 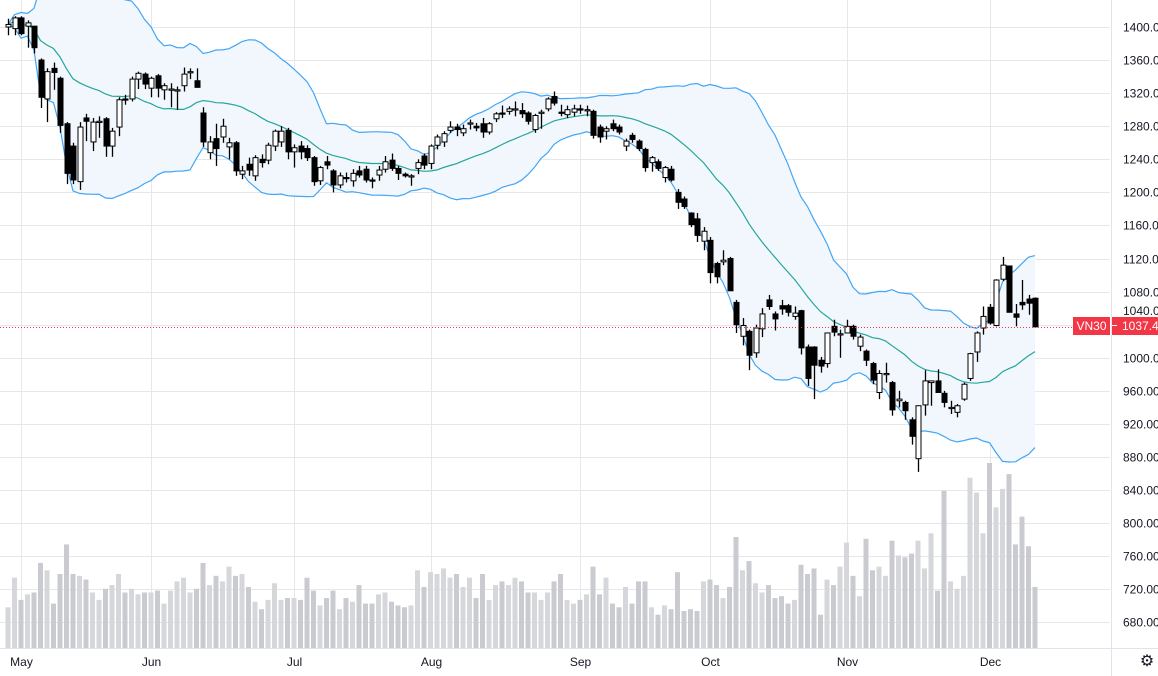 What do you see at coordinates (1140, 61) in the screenshot?
I see `y-tick-label: 1360.0` at bounding box center [1140, 61].